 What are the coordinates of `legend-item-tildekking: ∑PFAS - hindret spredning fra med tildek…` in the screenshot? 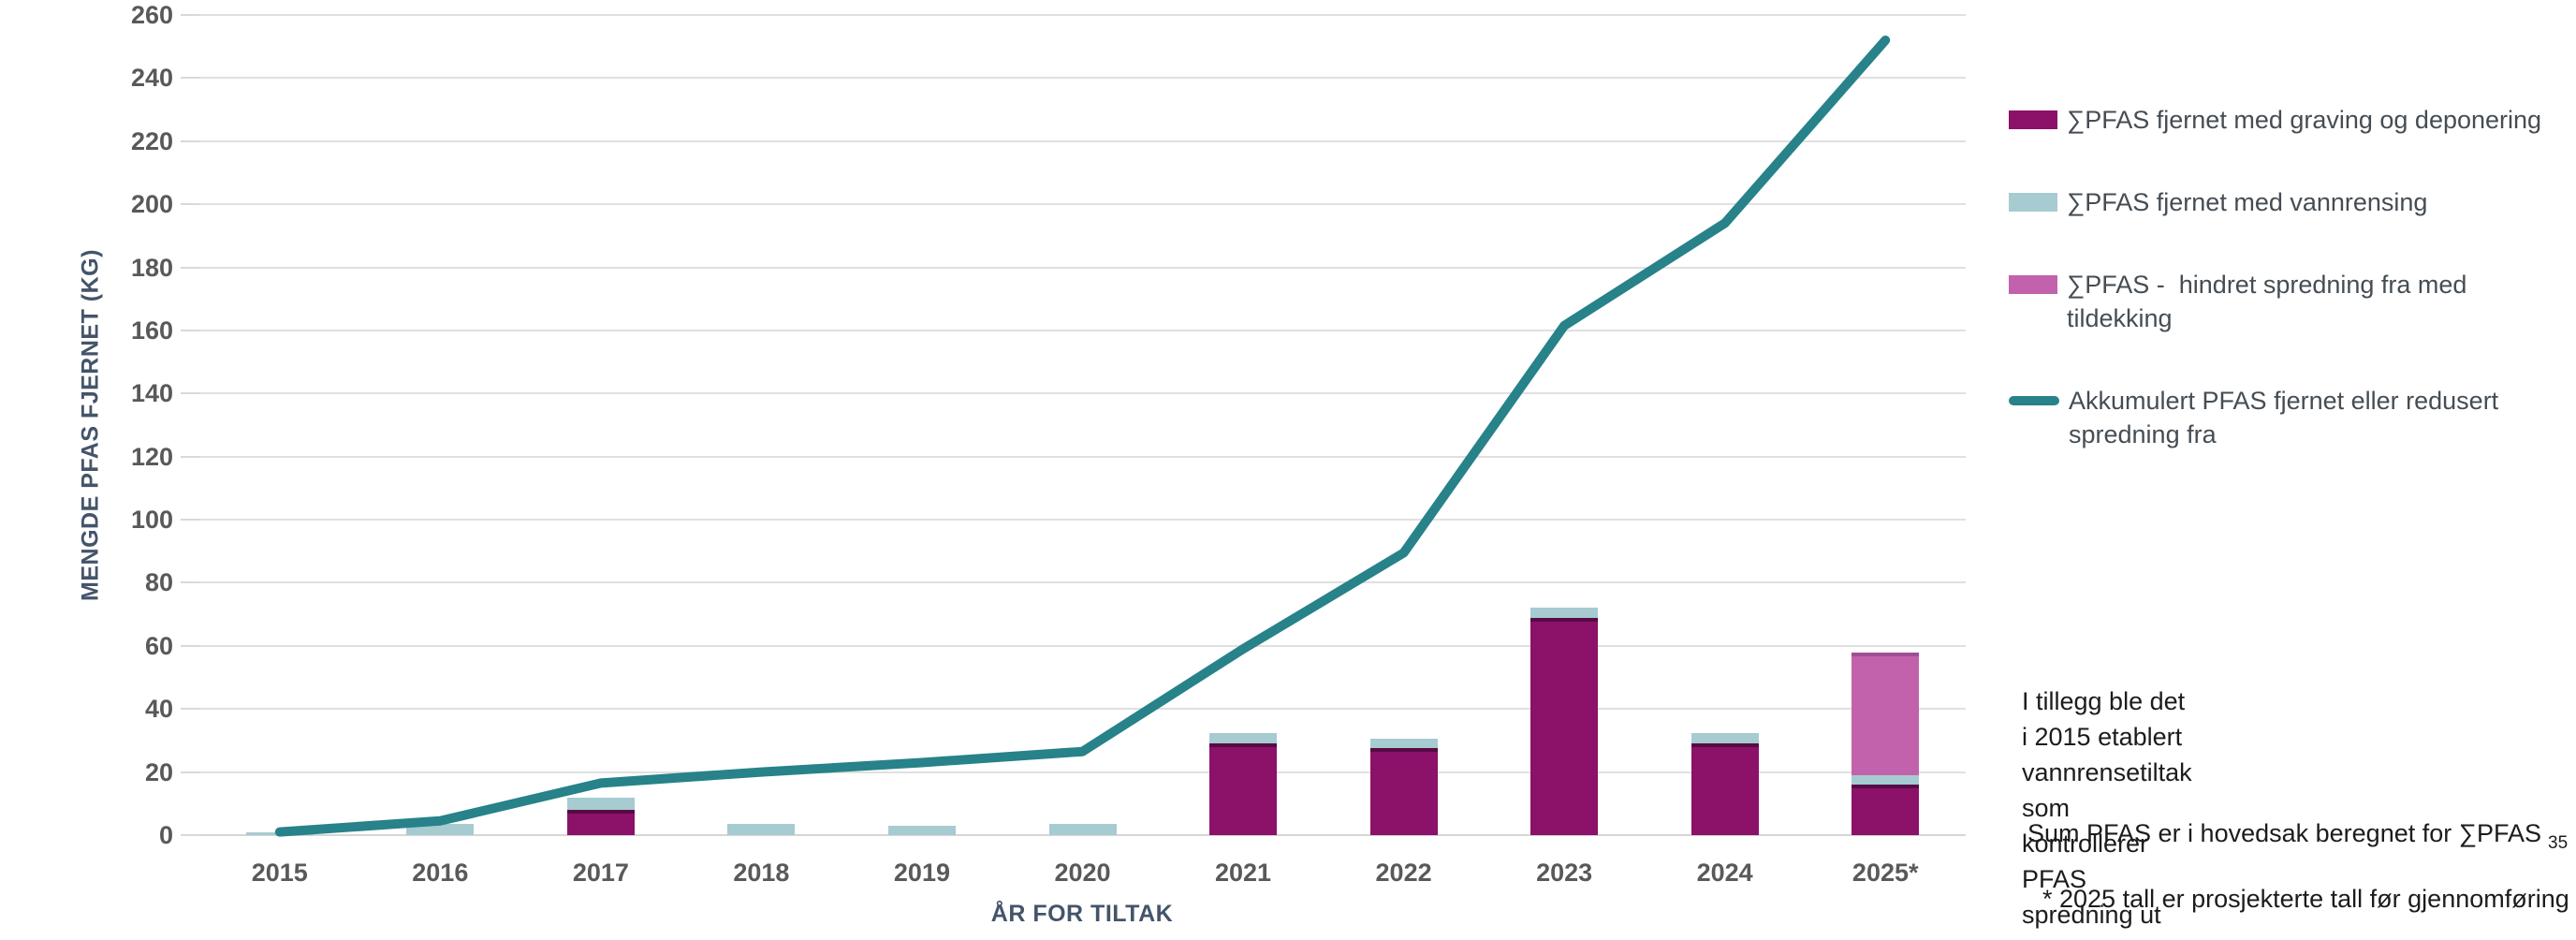 It's located at (2292, 301).